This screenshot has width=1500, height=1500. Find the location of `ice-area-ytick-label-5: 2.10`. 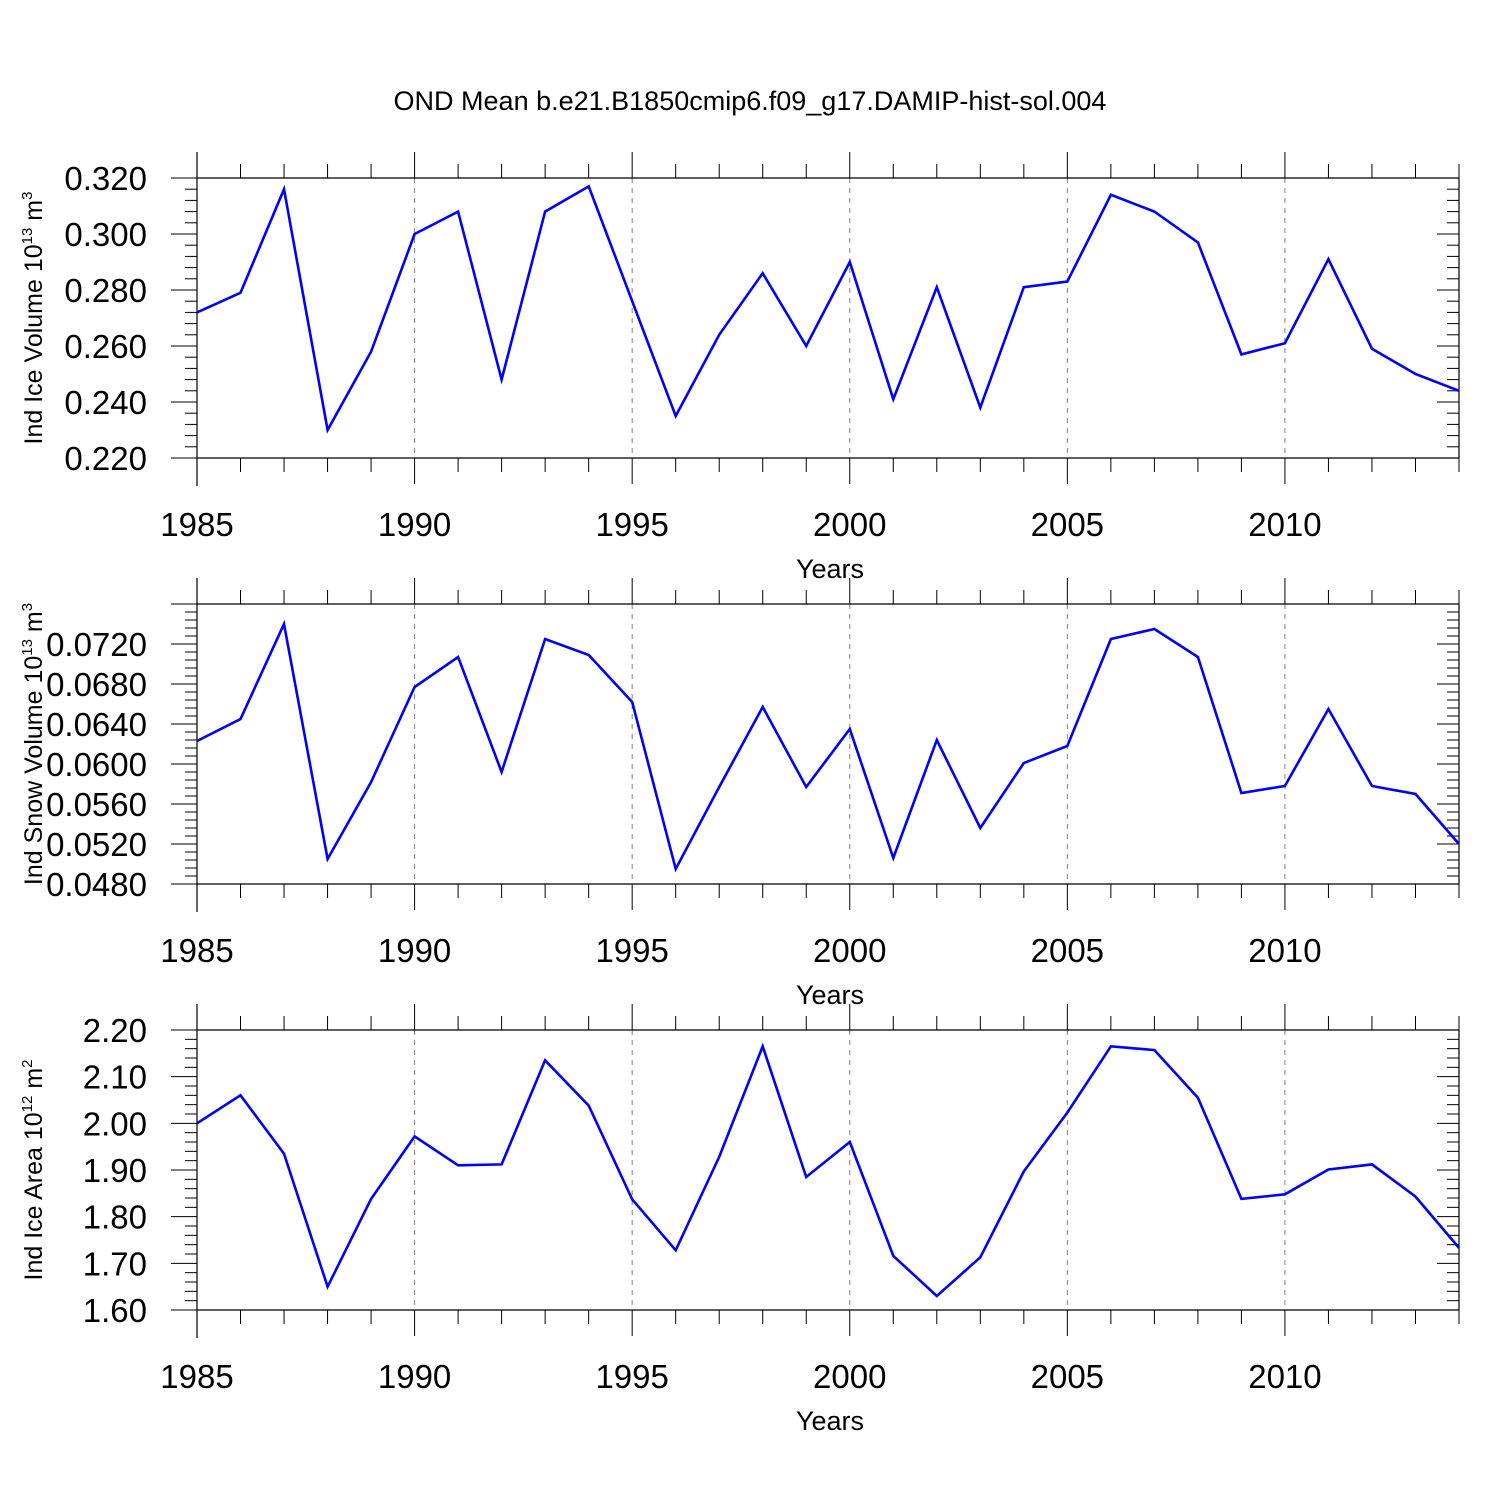

ice-area-ytick-label-5: 2.10 is located at coordinates (115, 1077).